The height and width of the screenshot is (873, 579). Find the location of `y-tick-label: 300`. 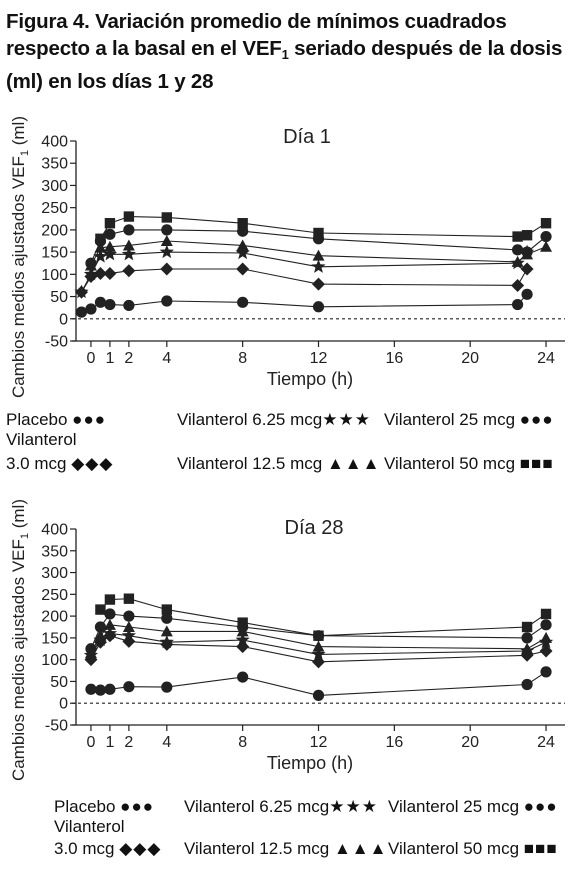

y-tick-label: 300 is located at coordinates (54, 186).